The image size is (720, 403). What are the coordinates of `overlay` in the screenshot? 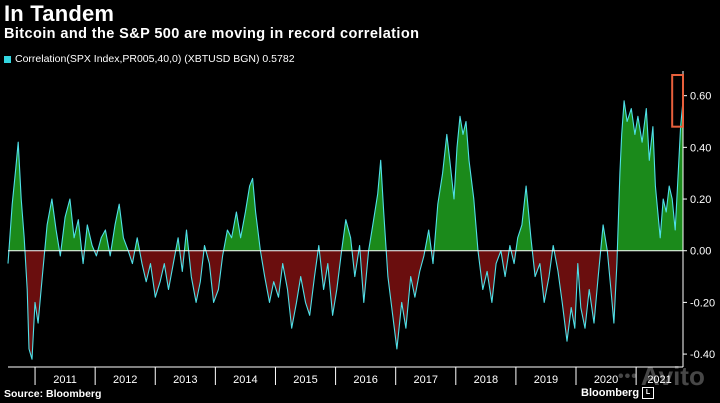 It's located at (678, 101).